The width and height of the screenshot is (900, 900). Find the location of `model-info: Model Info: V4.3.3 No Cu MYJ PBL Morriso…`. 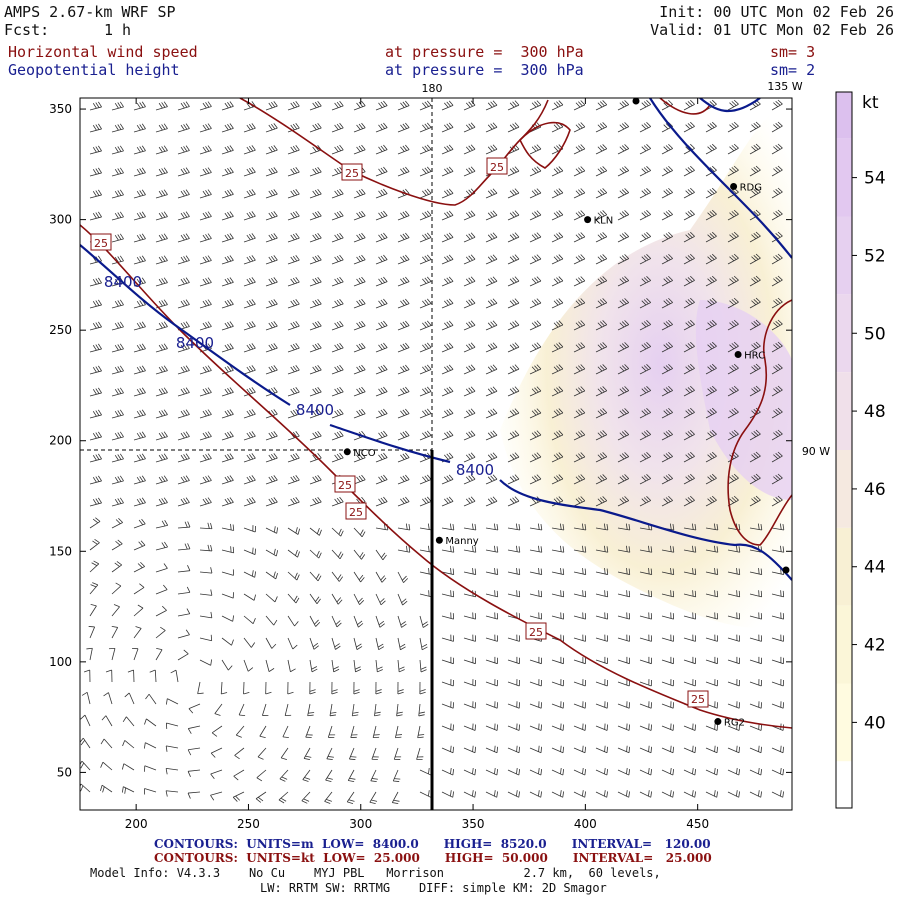

model-info: Model Info: V4.3.3 No Cu MYJ PBL Morriso… is located at coordinates (375, 873).